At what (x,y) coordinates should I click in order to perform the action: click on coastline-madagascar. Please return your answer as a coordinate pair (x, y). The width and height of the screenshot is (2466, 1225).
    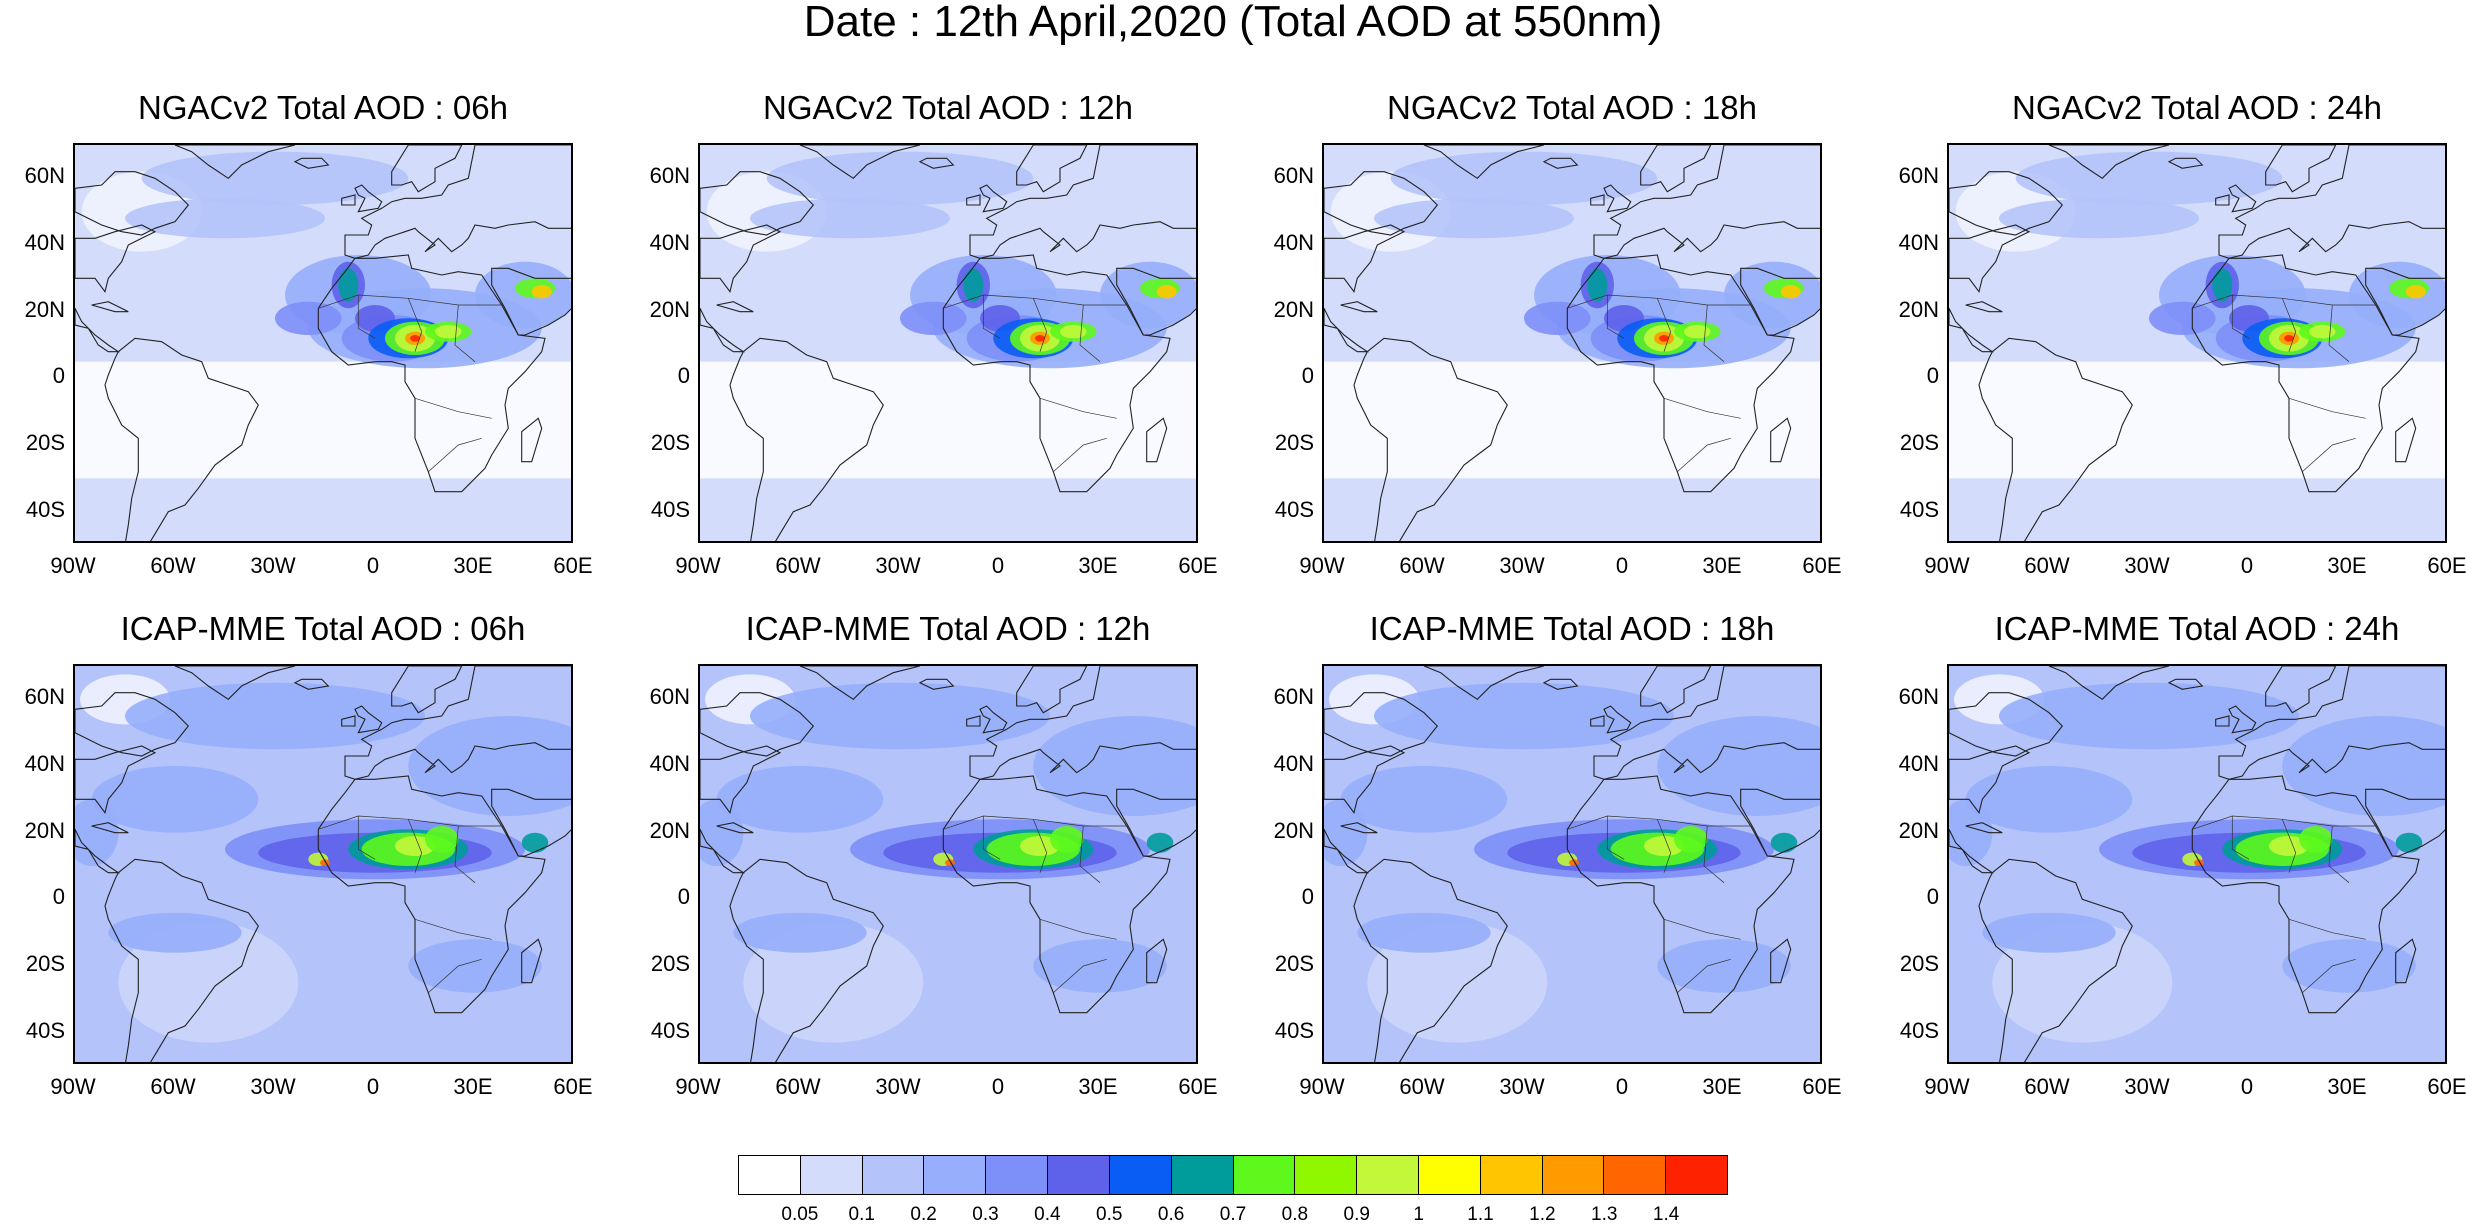
    Looking at the image, I should click on (1781, 961).